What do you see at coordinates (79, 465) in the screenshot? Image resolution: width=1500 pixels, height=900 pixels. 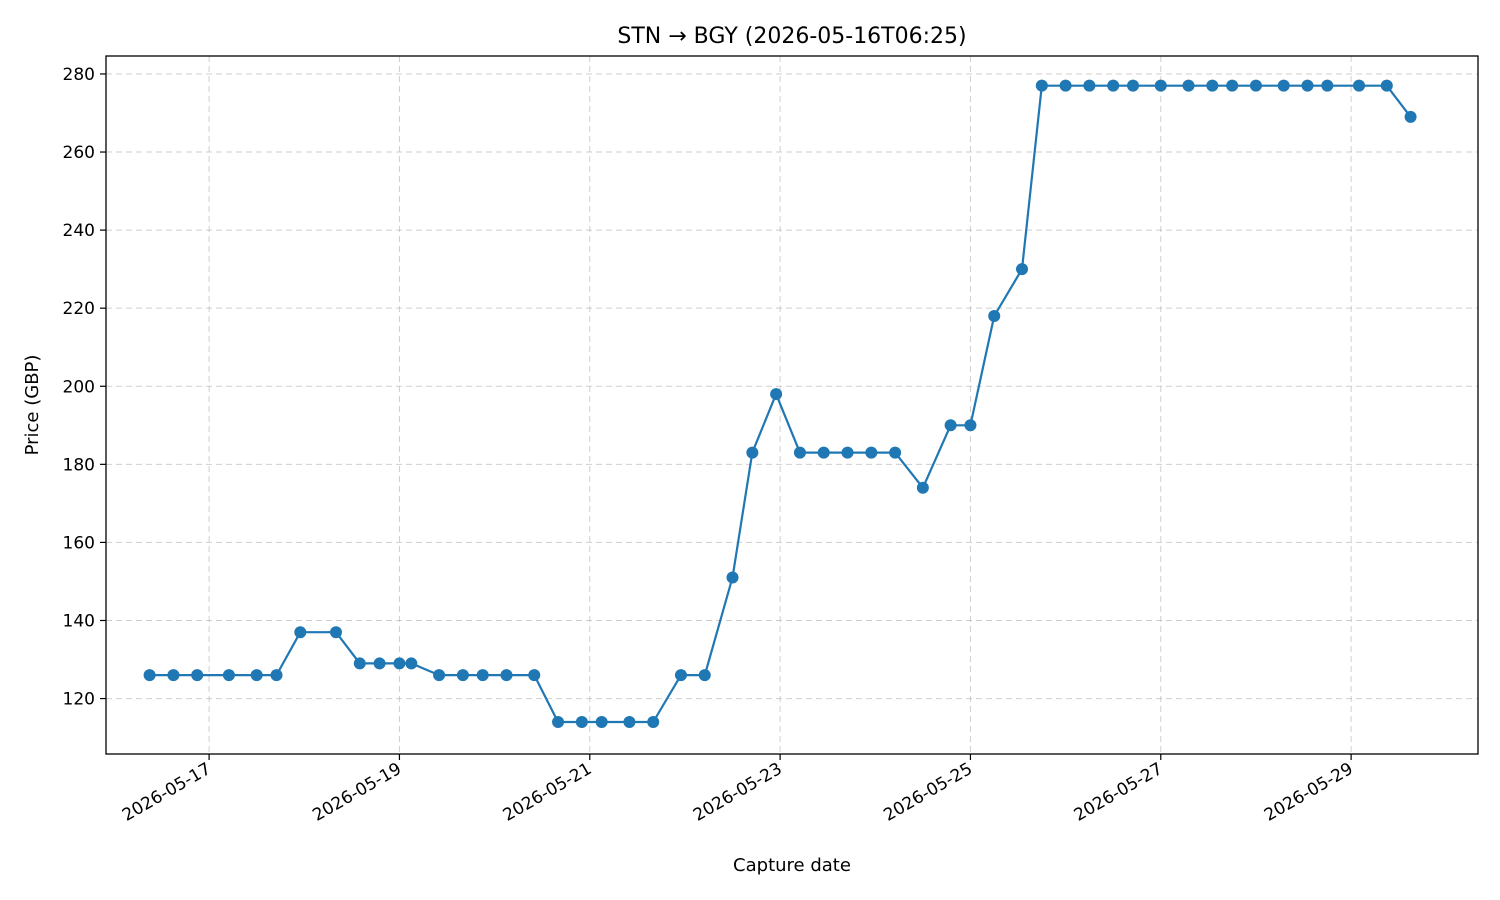 I see `y-tick-label: 180` at bounding box center [79, 465].